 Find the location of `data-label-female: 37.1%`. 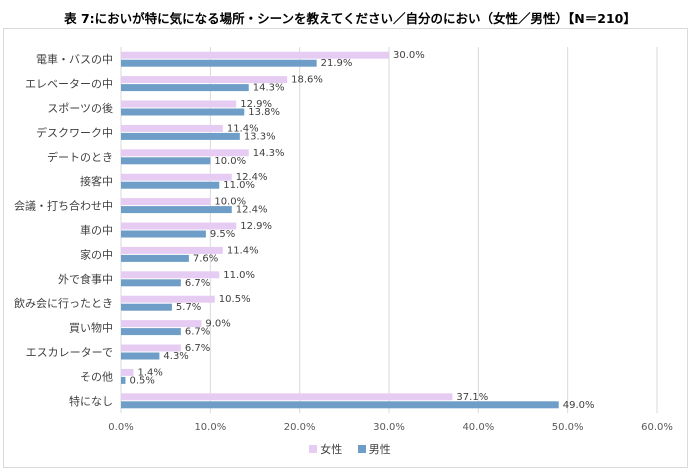

data-label-female: 37.1% is located at coordinates (472, 397).